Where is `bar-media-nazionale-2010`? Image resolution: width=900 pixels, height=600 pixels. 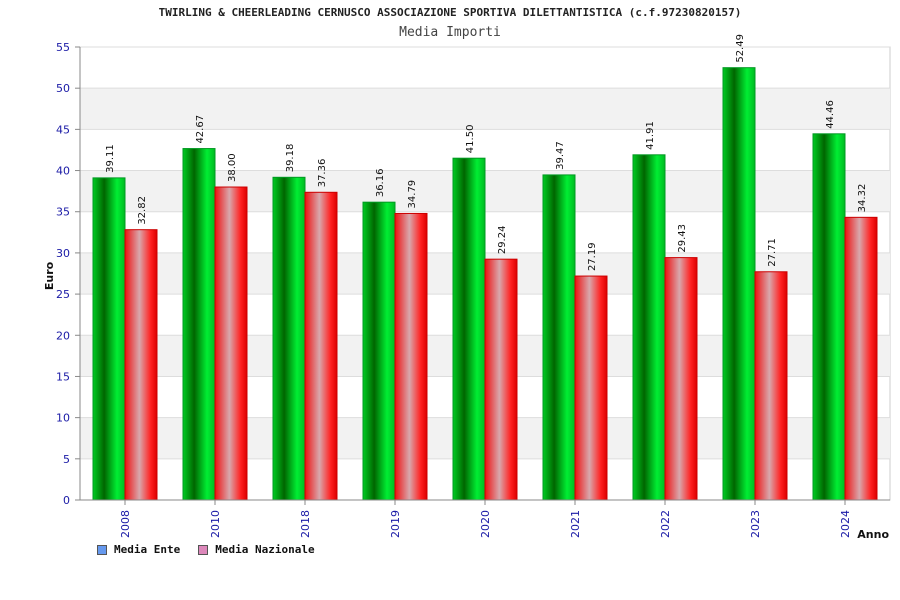
bar-media-nazionale-2010 is located at coordinates (231, 343).